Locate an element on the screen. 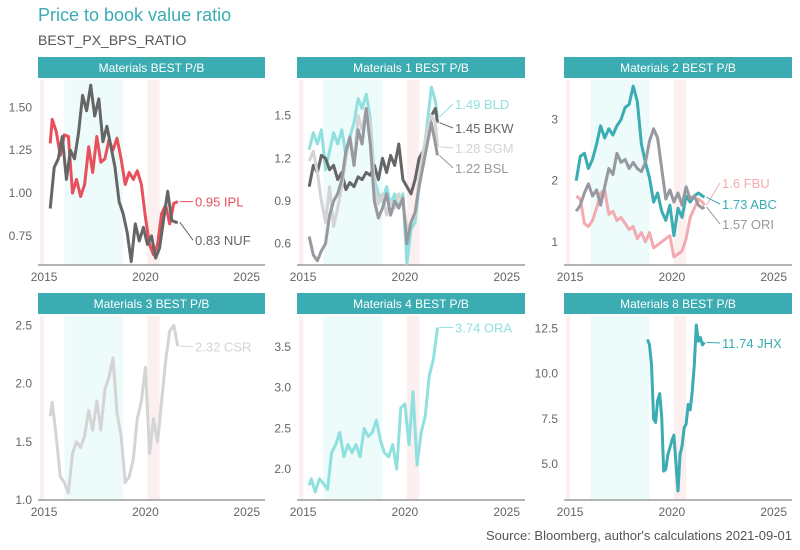  y-tick-label: 0.6 is located at coordinates (282, 244).